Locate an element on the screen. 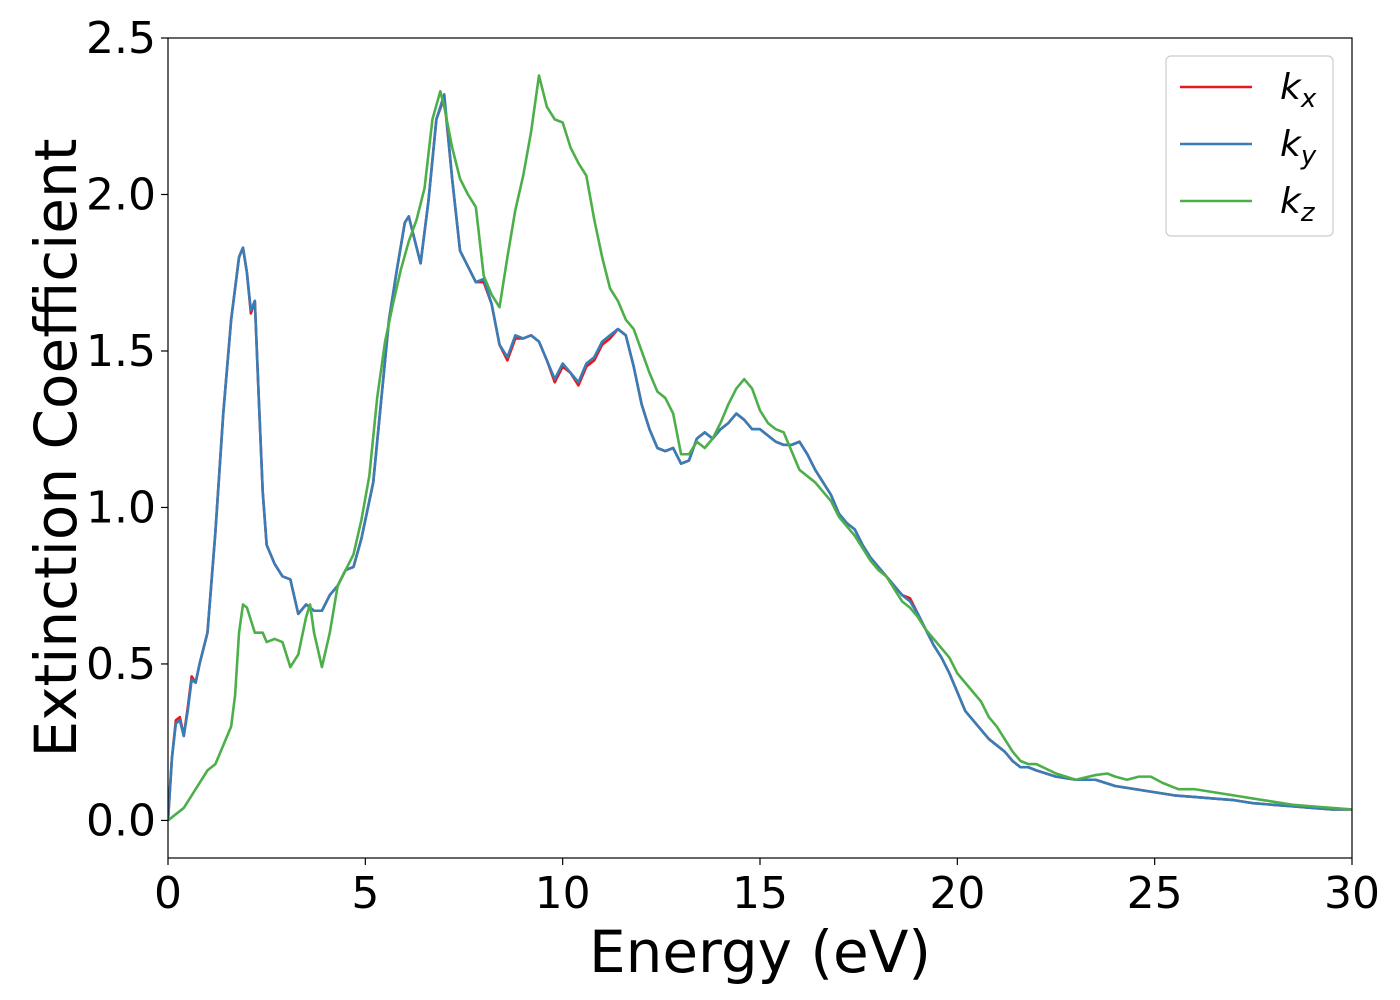 The width and height of the screenshot is (1400, 1000). y-tick-label: 0.0 is located at coordinates (121, 820).